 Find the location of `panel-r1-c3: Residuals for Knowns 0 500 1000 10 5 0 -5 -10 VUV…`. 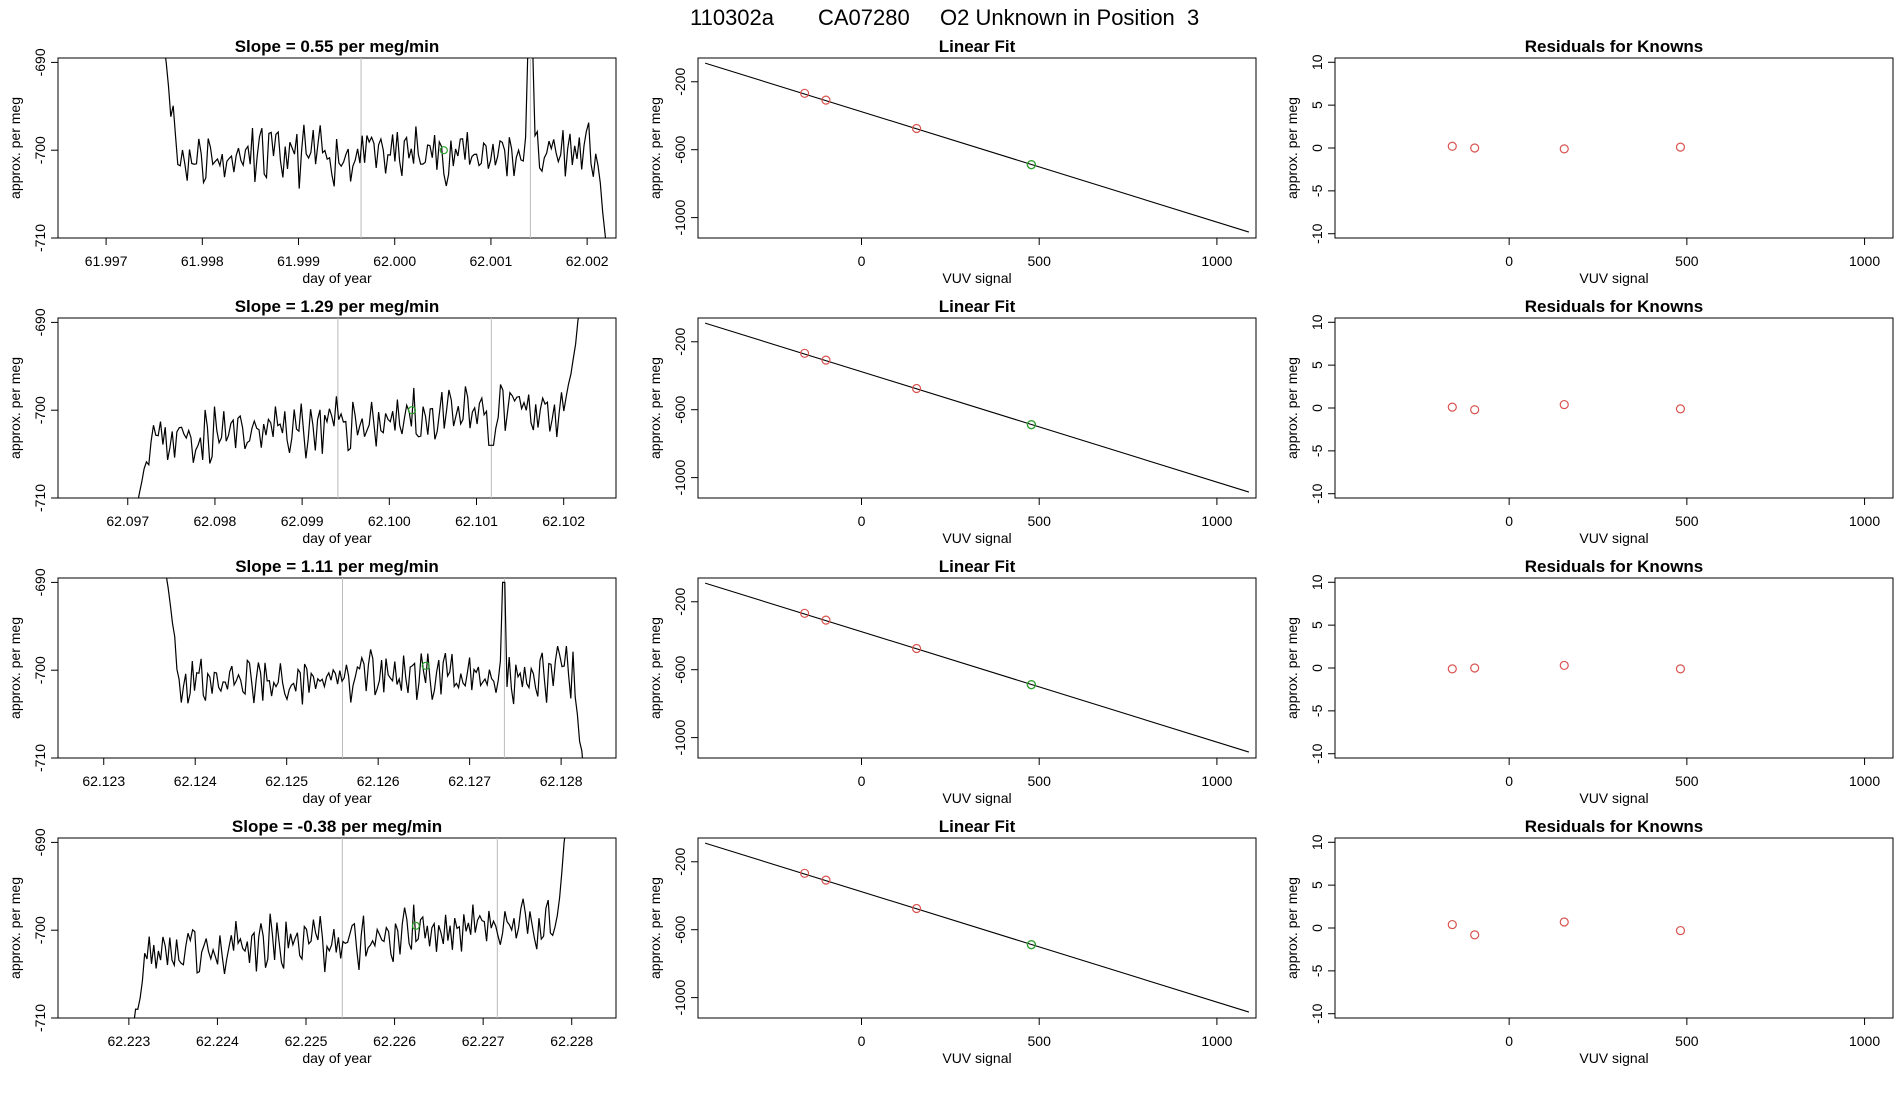

panel-r1-c3: Residuals for Knowns 0 500 1000 10 5 0 -5 -10 VUV… is located at coordinates (1589, 161).